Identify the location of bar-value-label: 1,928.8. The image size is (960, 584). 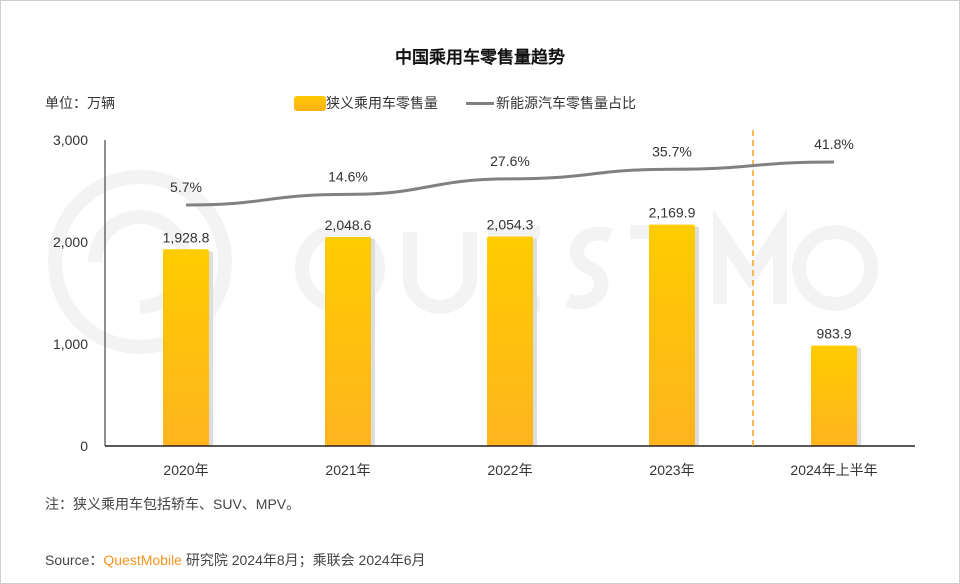
(186, 237).